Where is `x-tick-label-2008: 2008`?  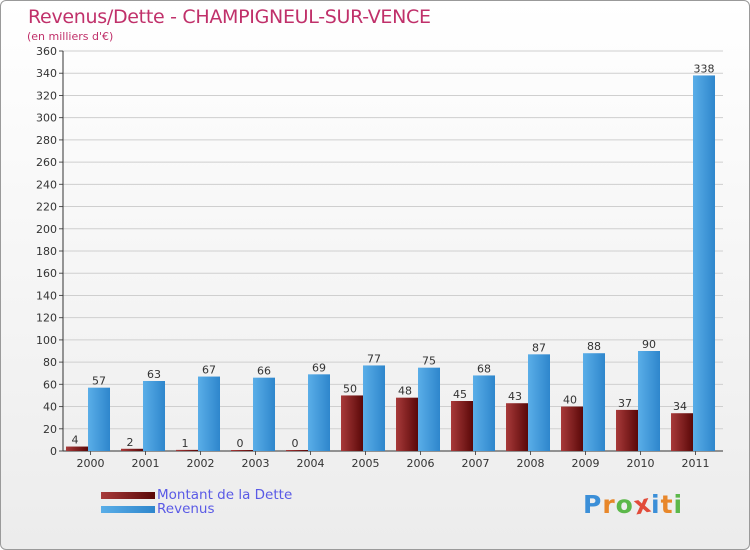 x-tick-label-2008: 2008 is located at coordinates (531, 463).